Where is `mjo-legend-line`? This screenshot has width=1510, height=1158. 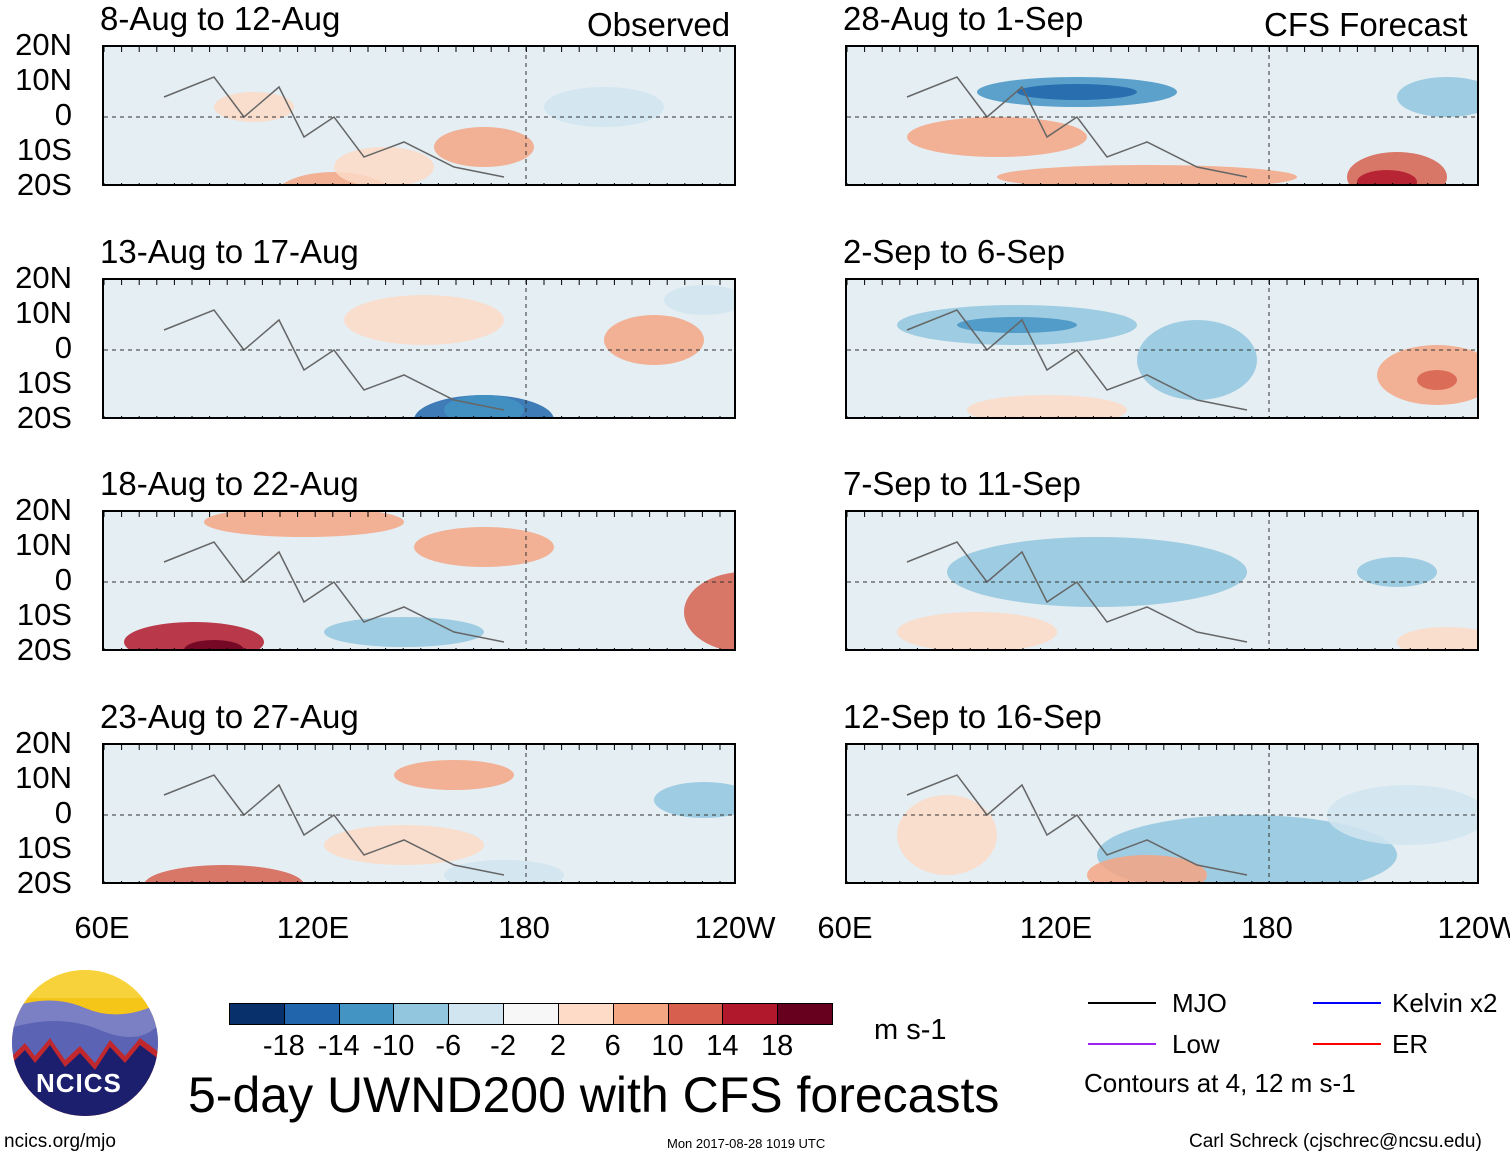
mjo-legend-line is located at coordinates (1122, 1003).